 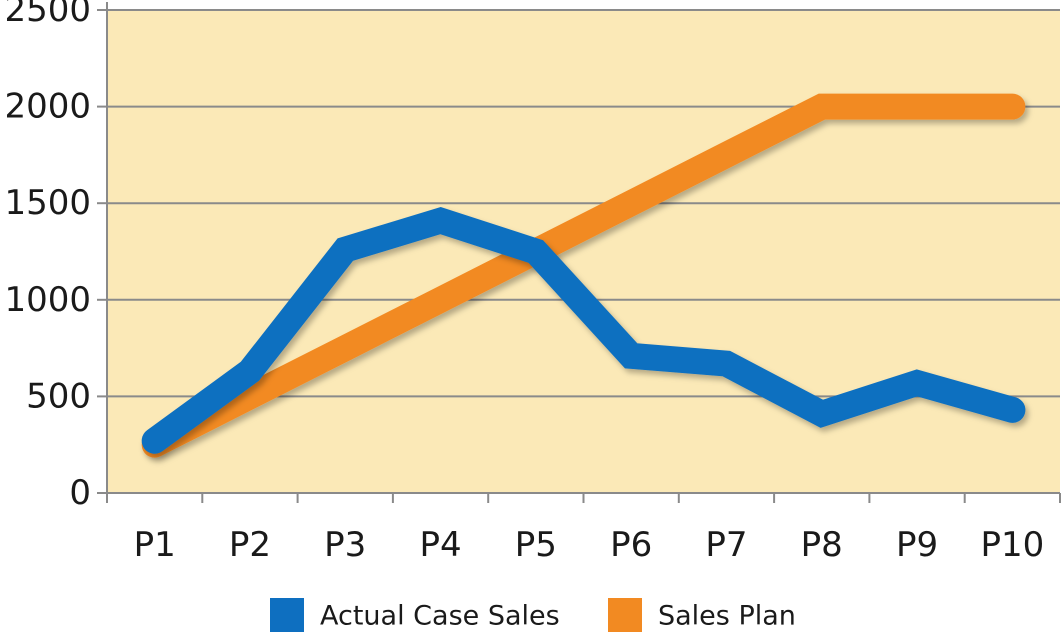 I want to click on legend: Actual Case Sales Sales Plan, so click(x=533, y=615).